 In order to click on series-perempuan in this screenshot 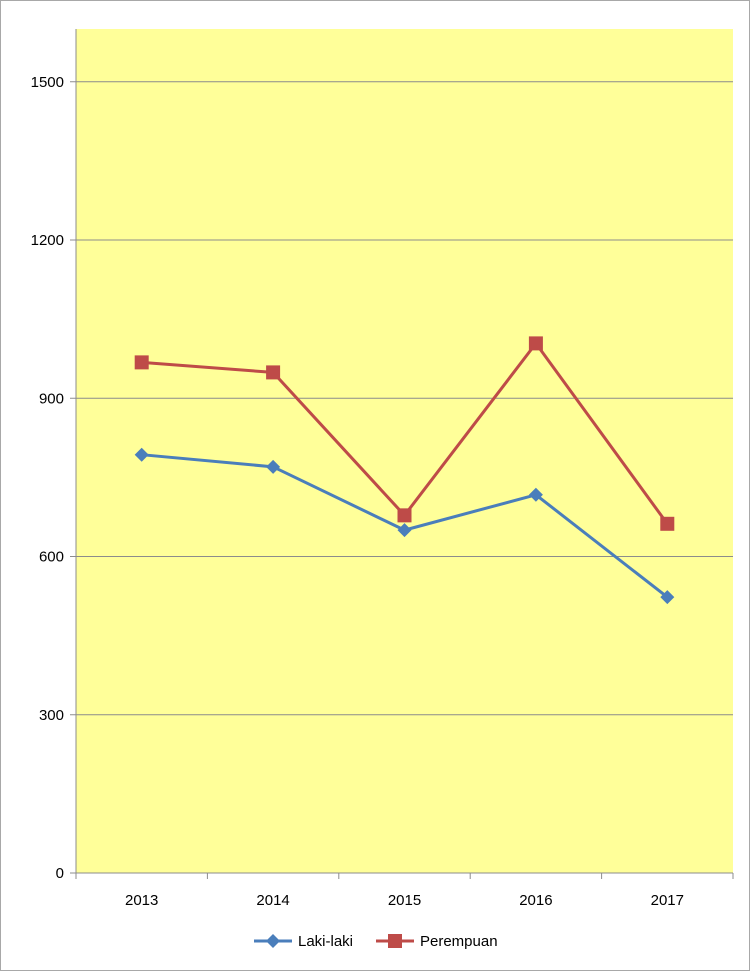, I will do `click(404, 433)`.